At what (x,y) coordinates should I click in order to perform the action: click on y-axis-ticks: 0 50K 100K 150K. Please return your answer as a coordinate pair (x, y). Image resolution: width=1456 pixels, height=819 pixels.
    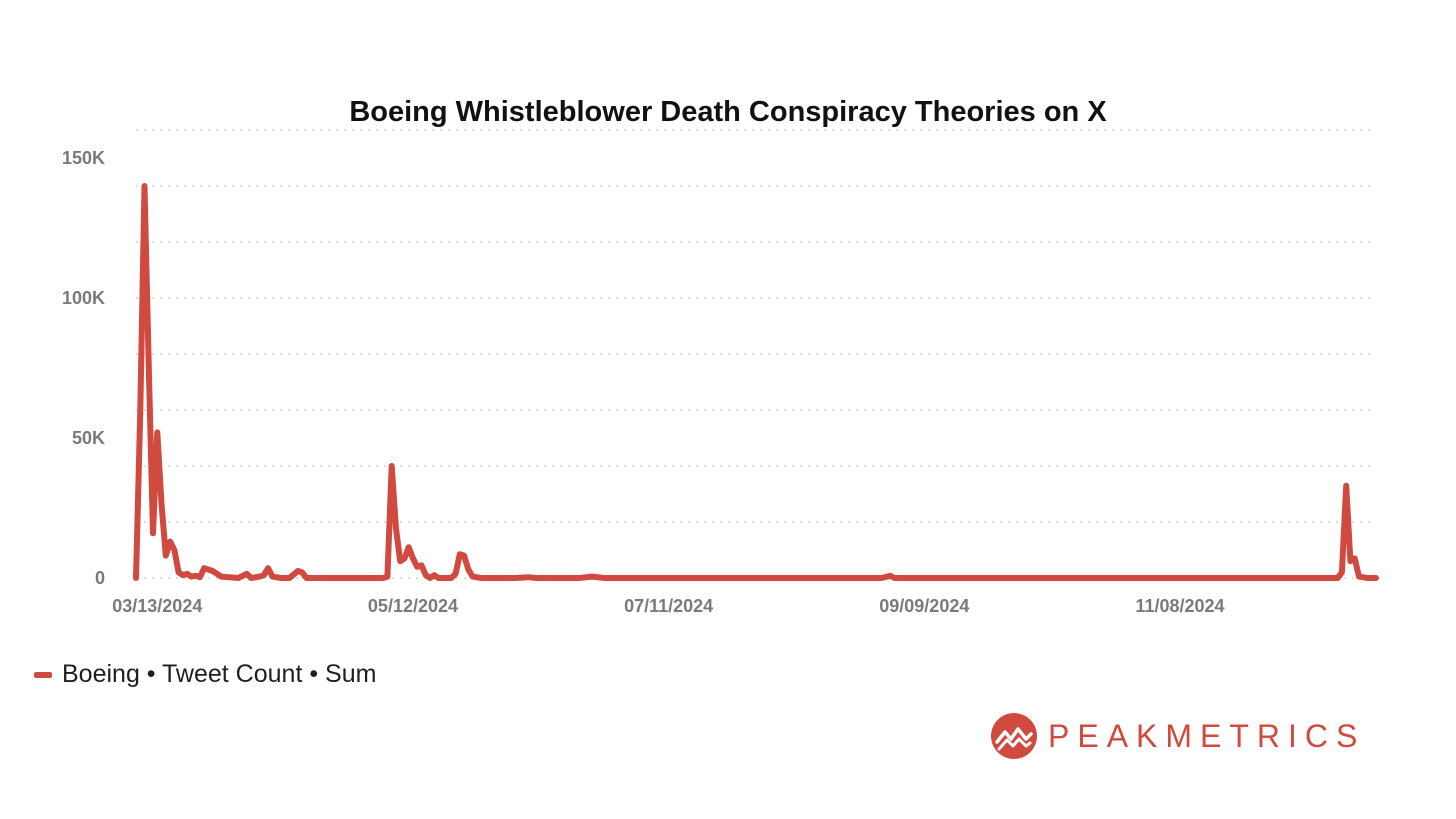
    Looking at the image, I should click on (83, 368).